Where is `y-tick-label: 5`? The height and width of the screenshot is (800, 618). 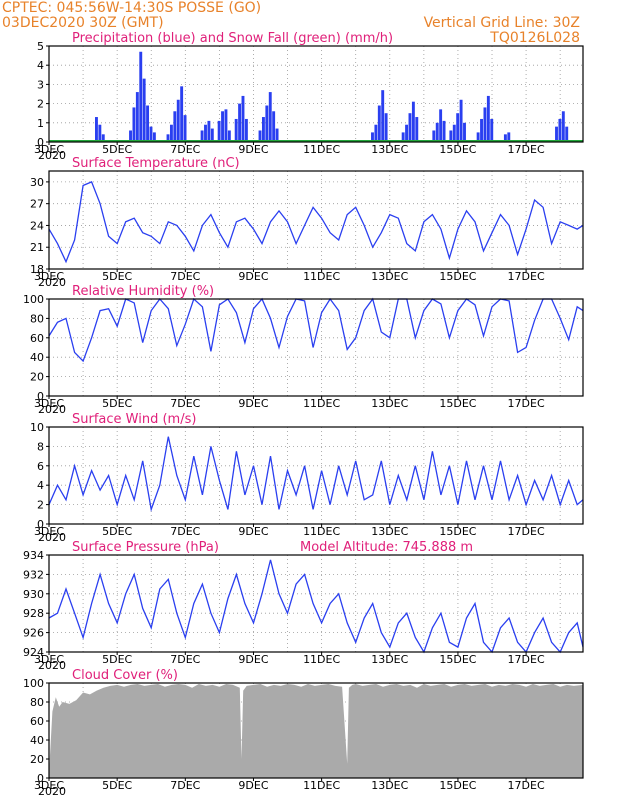 y-tick-label: 5 is located at coordinates (40, 46).